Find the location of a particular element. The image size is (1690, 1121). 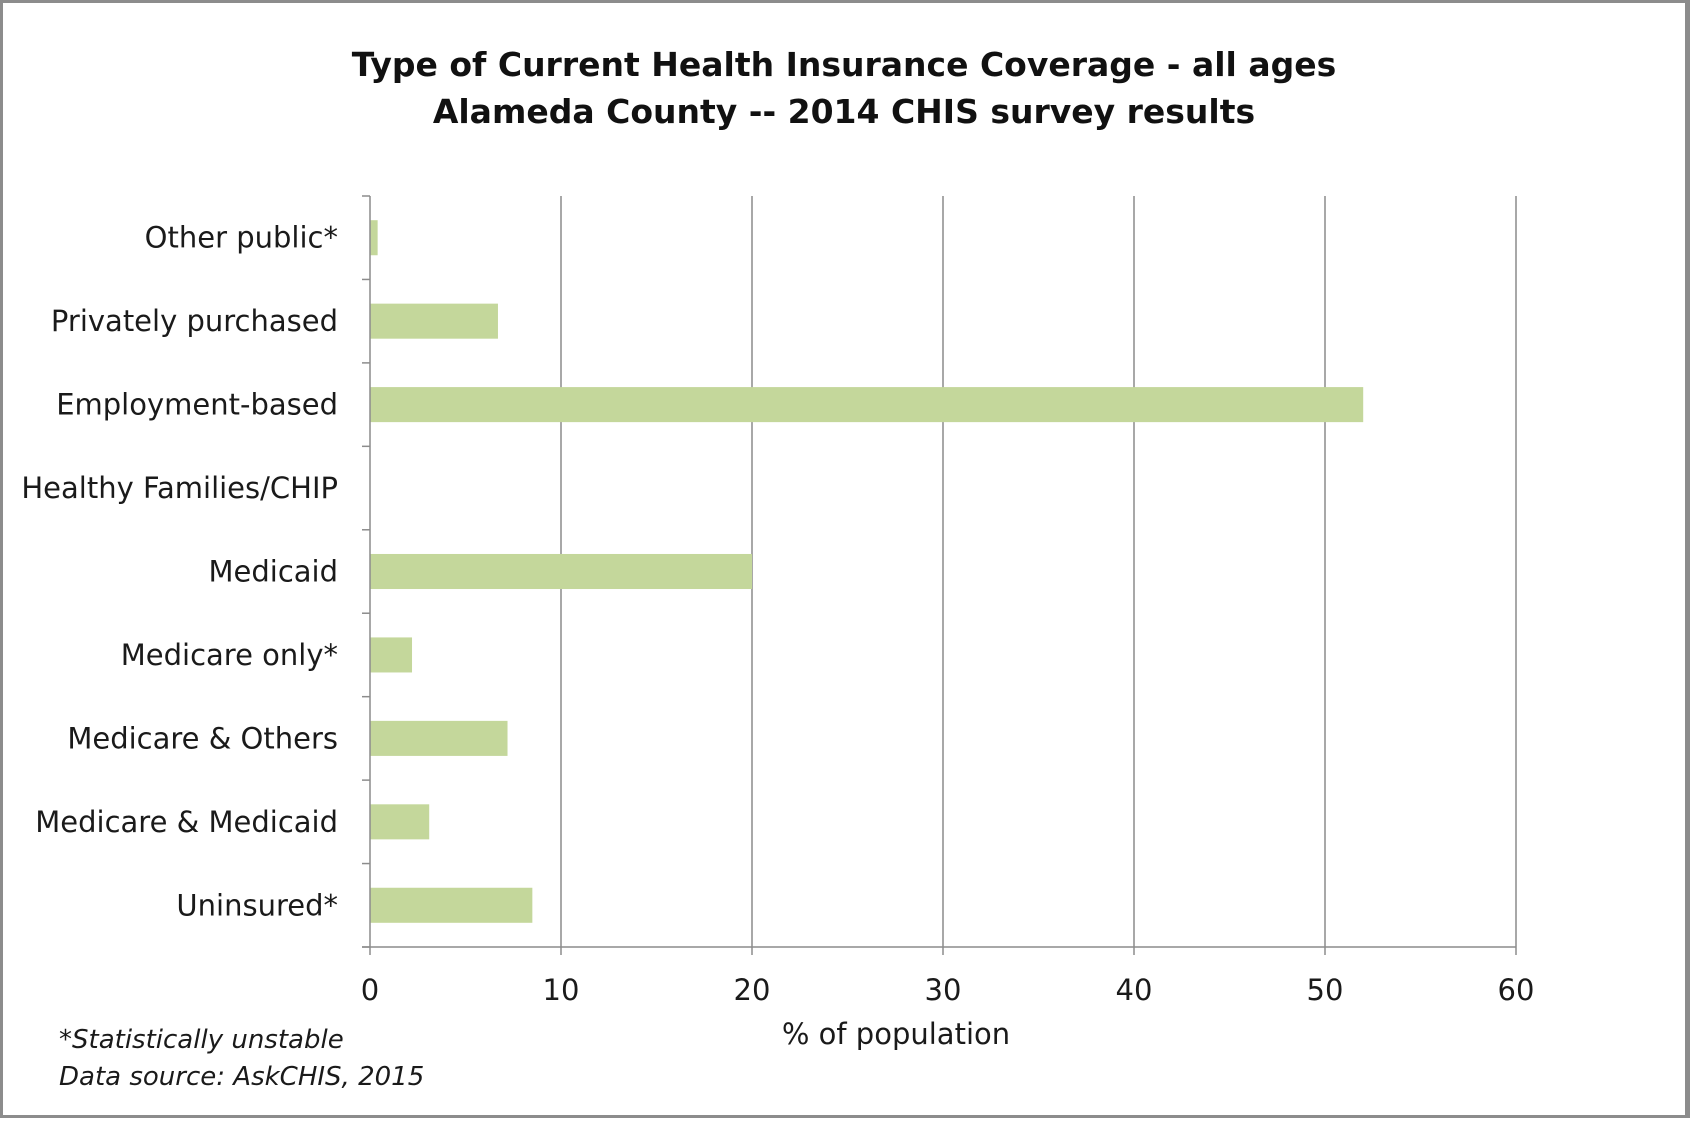

x-tick-label-20: 20 is located at coordinates (752, 990).